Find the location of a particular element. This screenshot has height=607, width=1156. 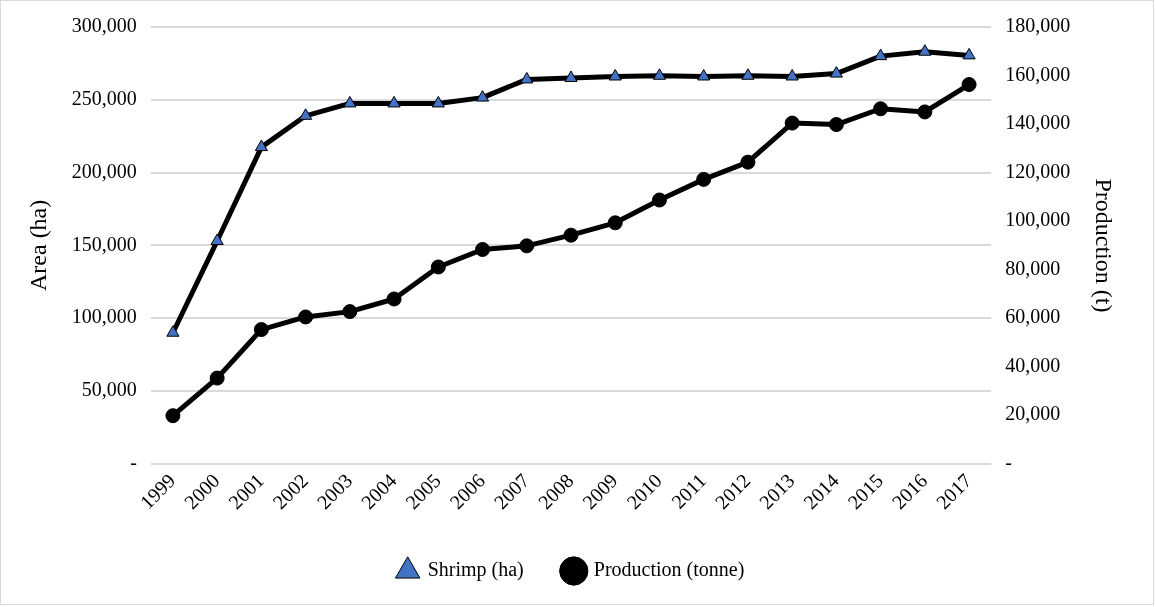

y2-axis-title: Production (t) is located at coordinates (1104, 245).